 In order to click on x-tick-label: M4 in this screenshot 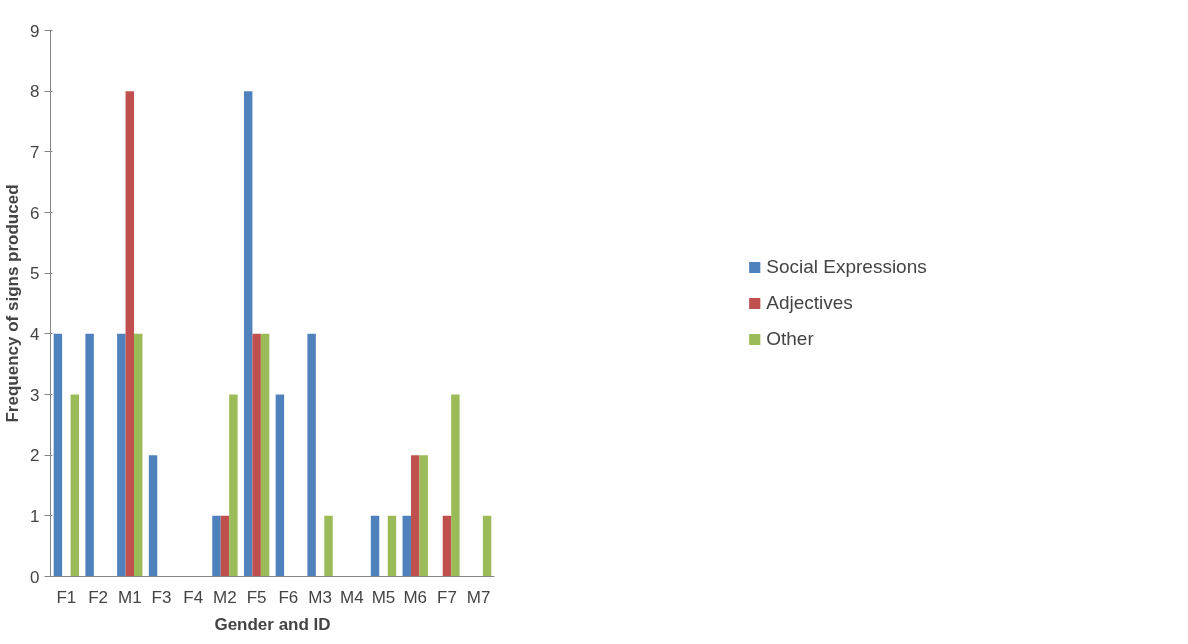, I will do `click(351, 597)`.